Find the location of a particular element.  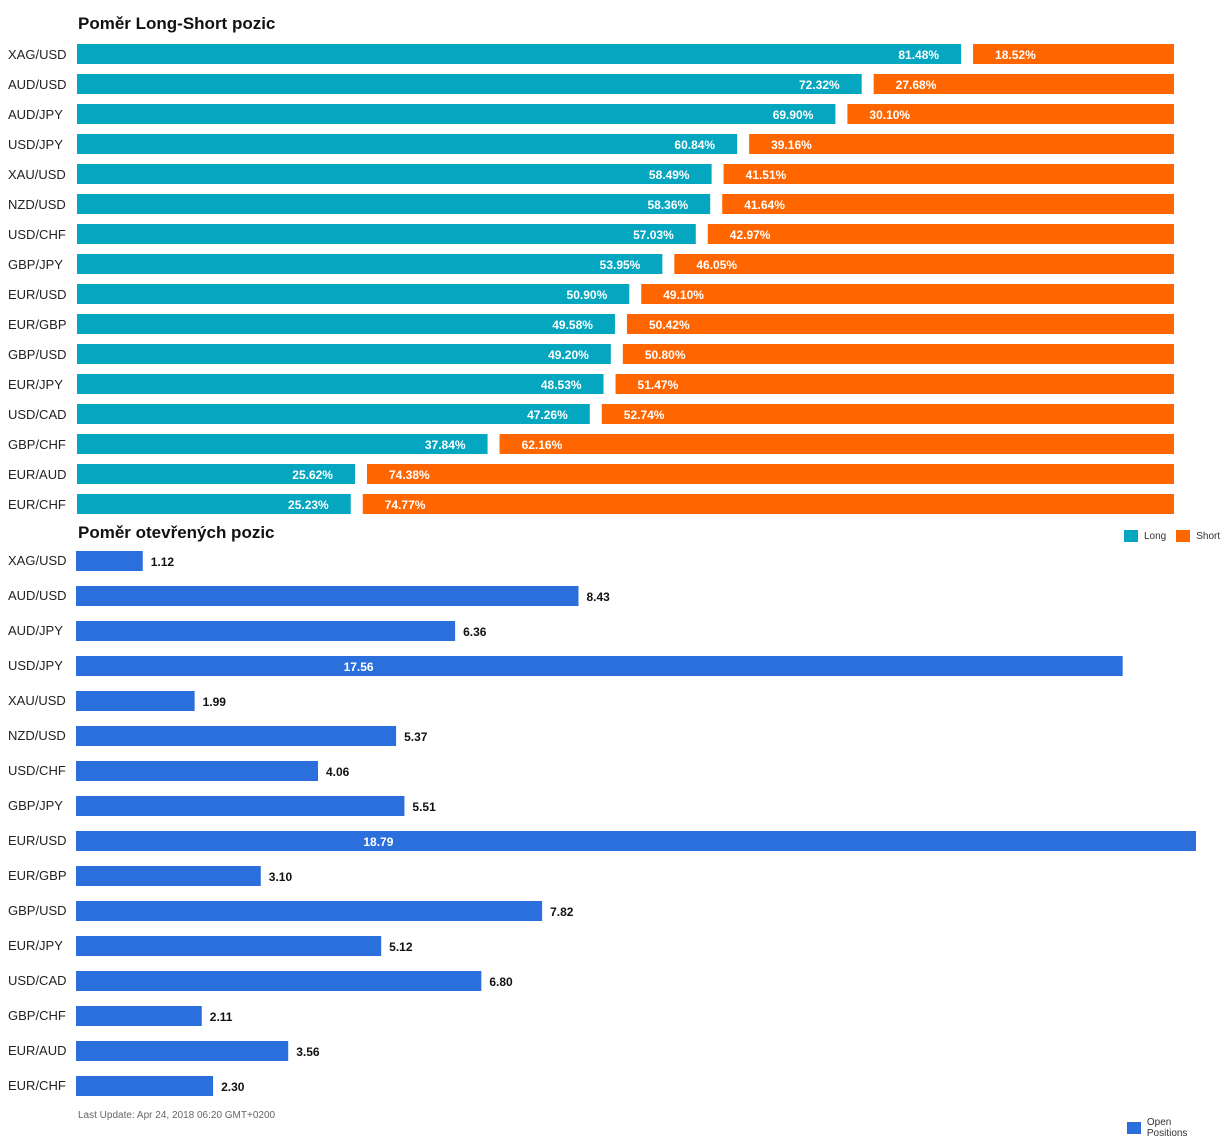

legend-label-long: Long is located at coordinates (1155, 536).